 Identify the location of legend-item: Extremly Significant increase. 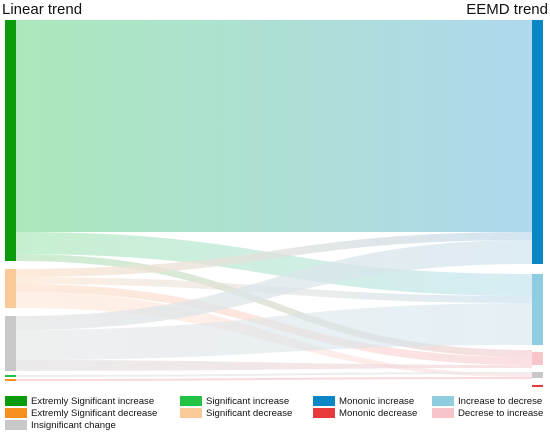
(79, 401).